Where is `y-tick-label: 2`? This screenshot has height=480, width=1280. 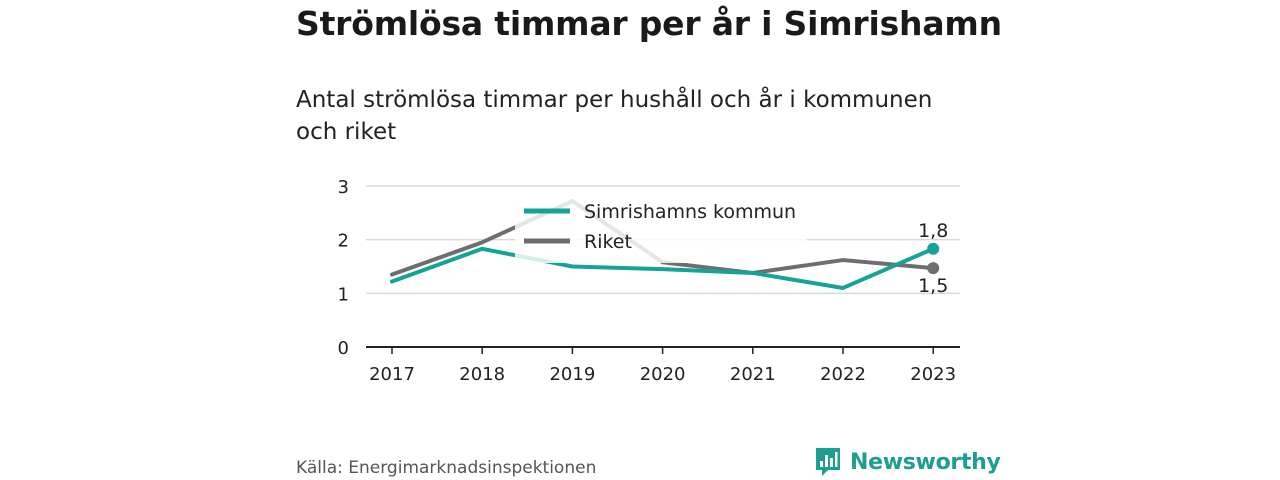
y-tick-label: 2 is located at coordinates (343, 241).